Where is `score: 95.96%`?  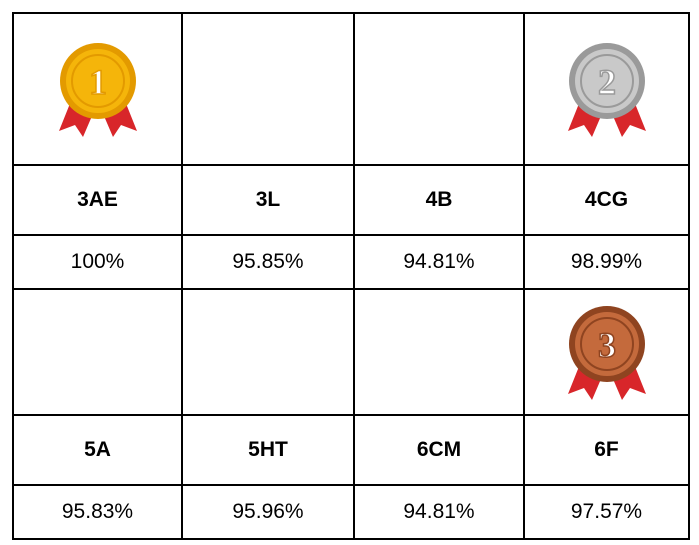
score: 95.96% is located at coordinates (268, 512).